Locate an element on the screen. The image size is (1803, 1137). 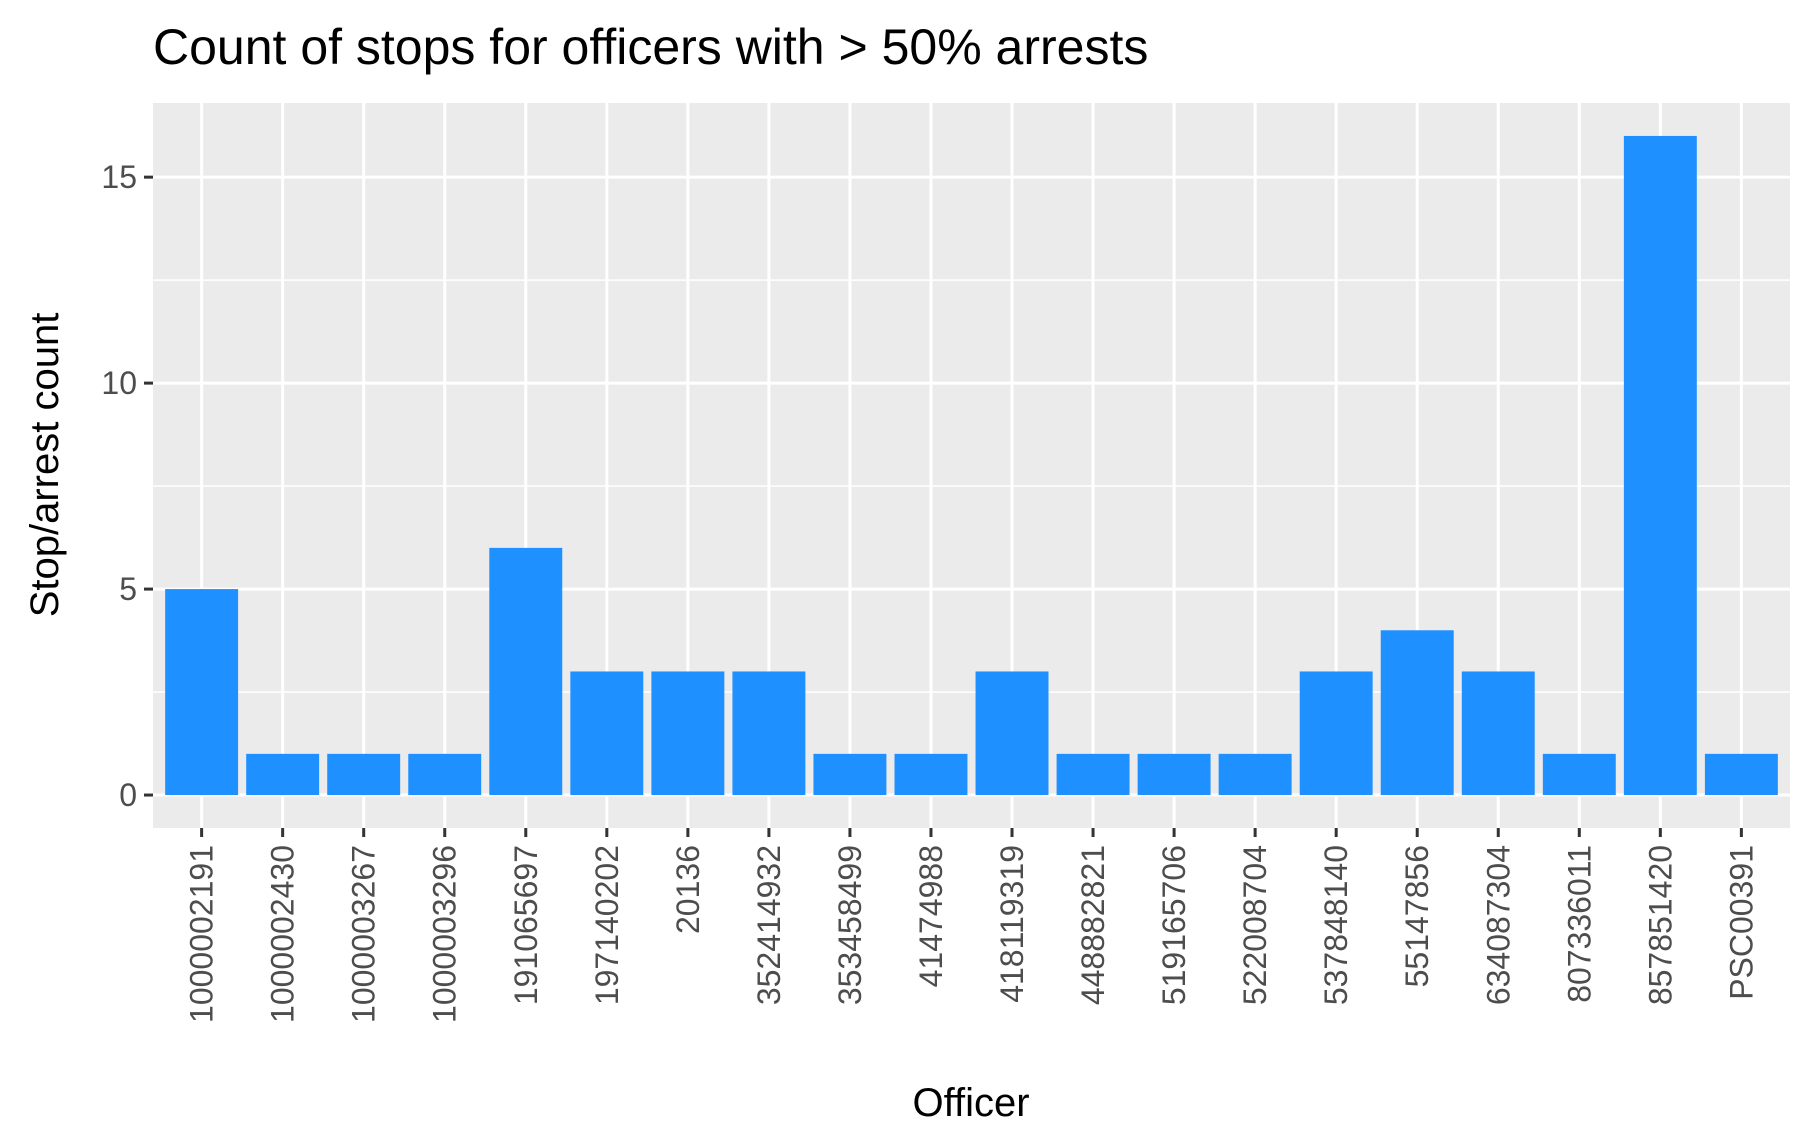
x-tick-label: 519165706 is located at coordinates (1174, 925).